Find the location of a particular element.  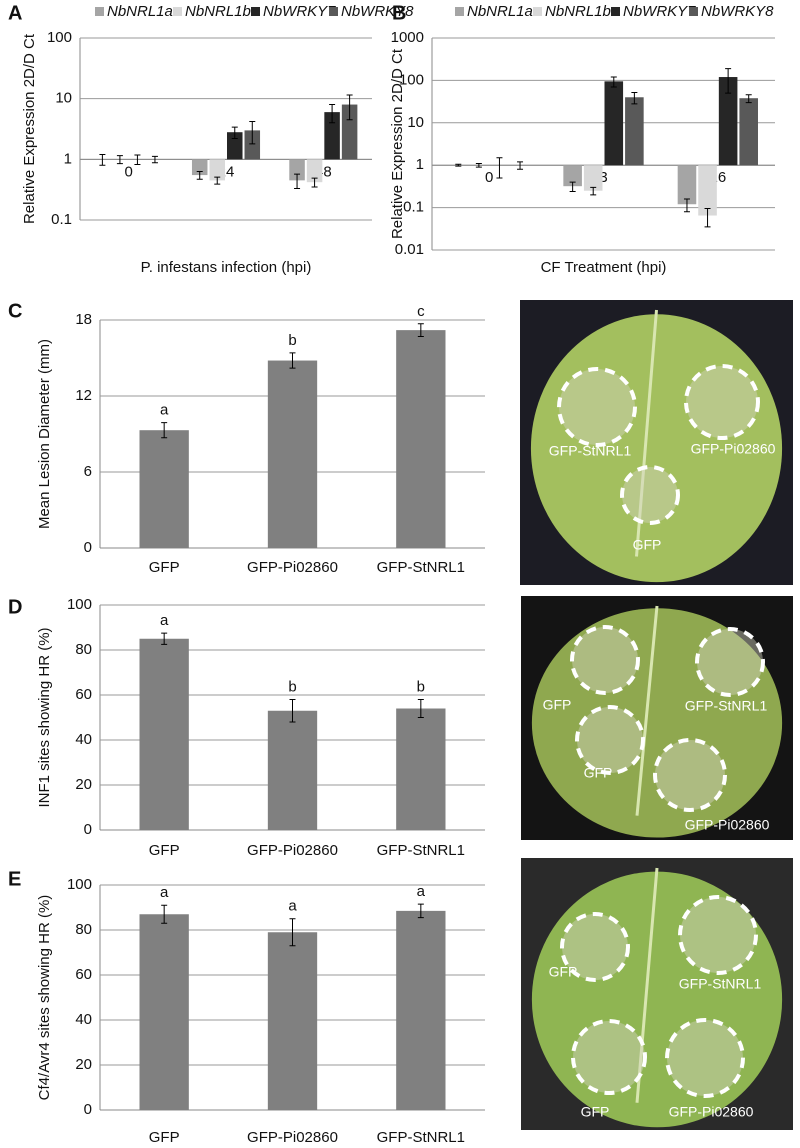

x-tick-label: GFP is located at coordinates (164, 567).